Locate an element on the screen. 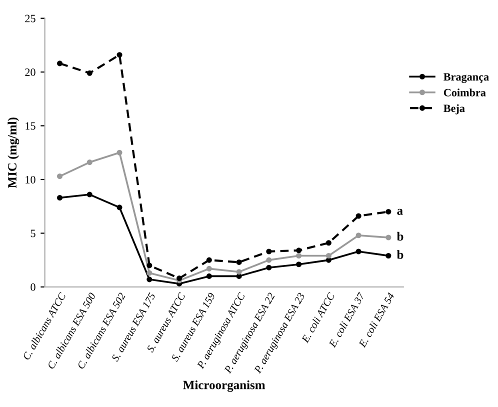 This screenshot has width=498, height=407. y-tick-label: 10 is located at coordinates (31, 180).